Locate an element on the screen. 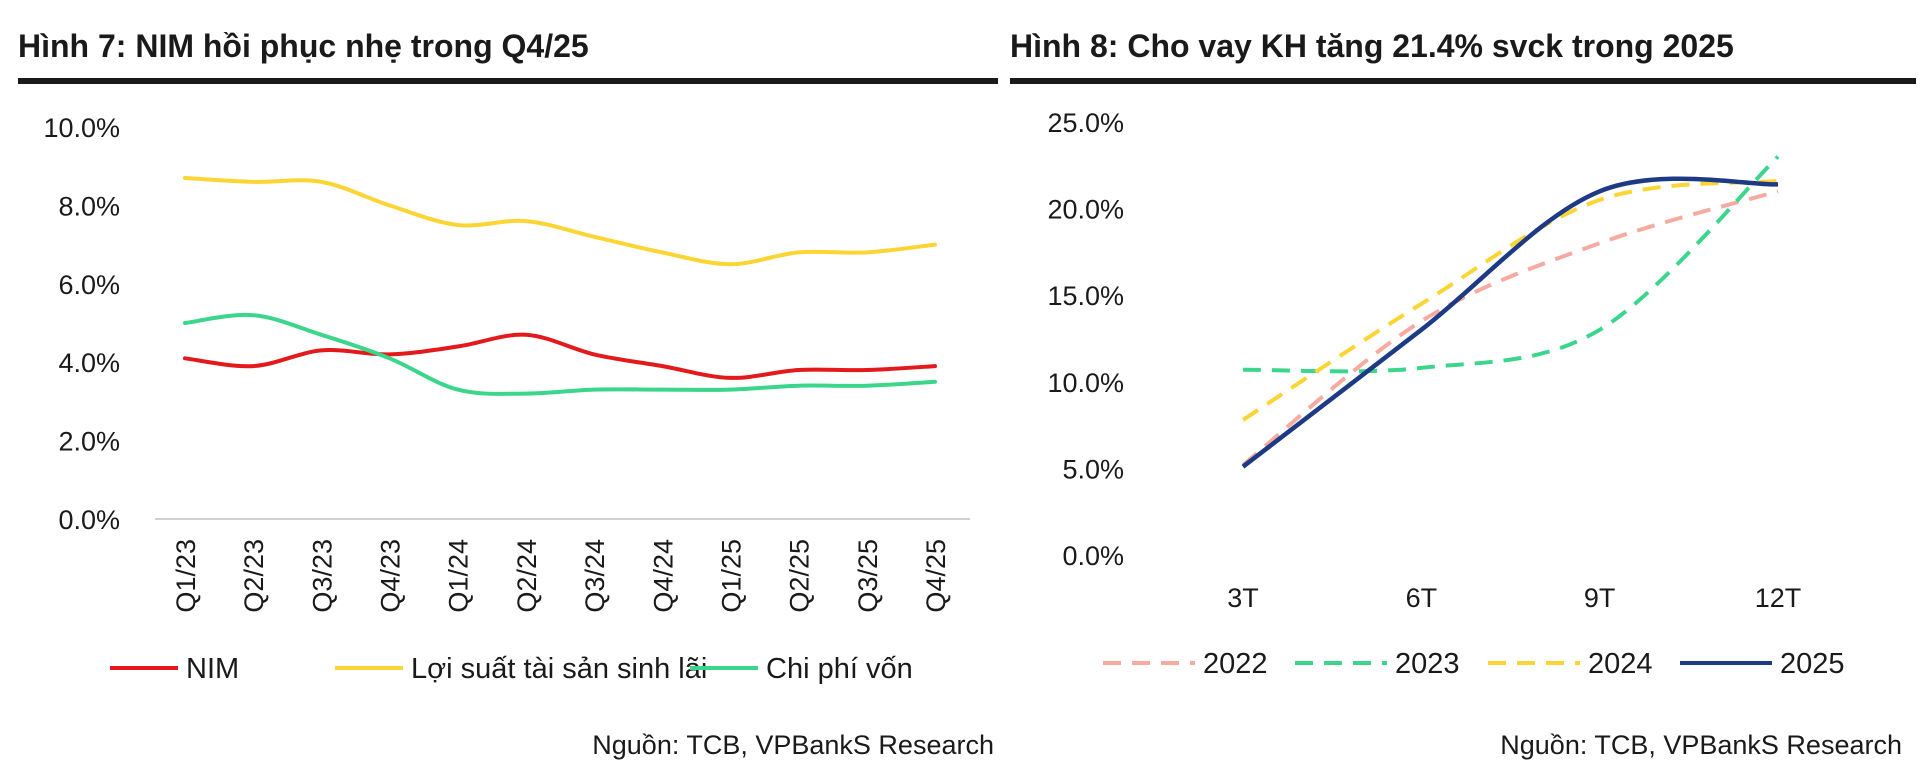  legend-label: Lợi suất tài sản sinh lãi is located at coordinates (559, 669).